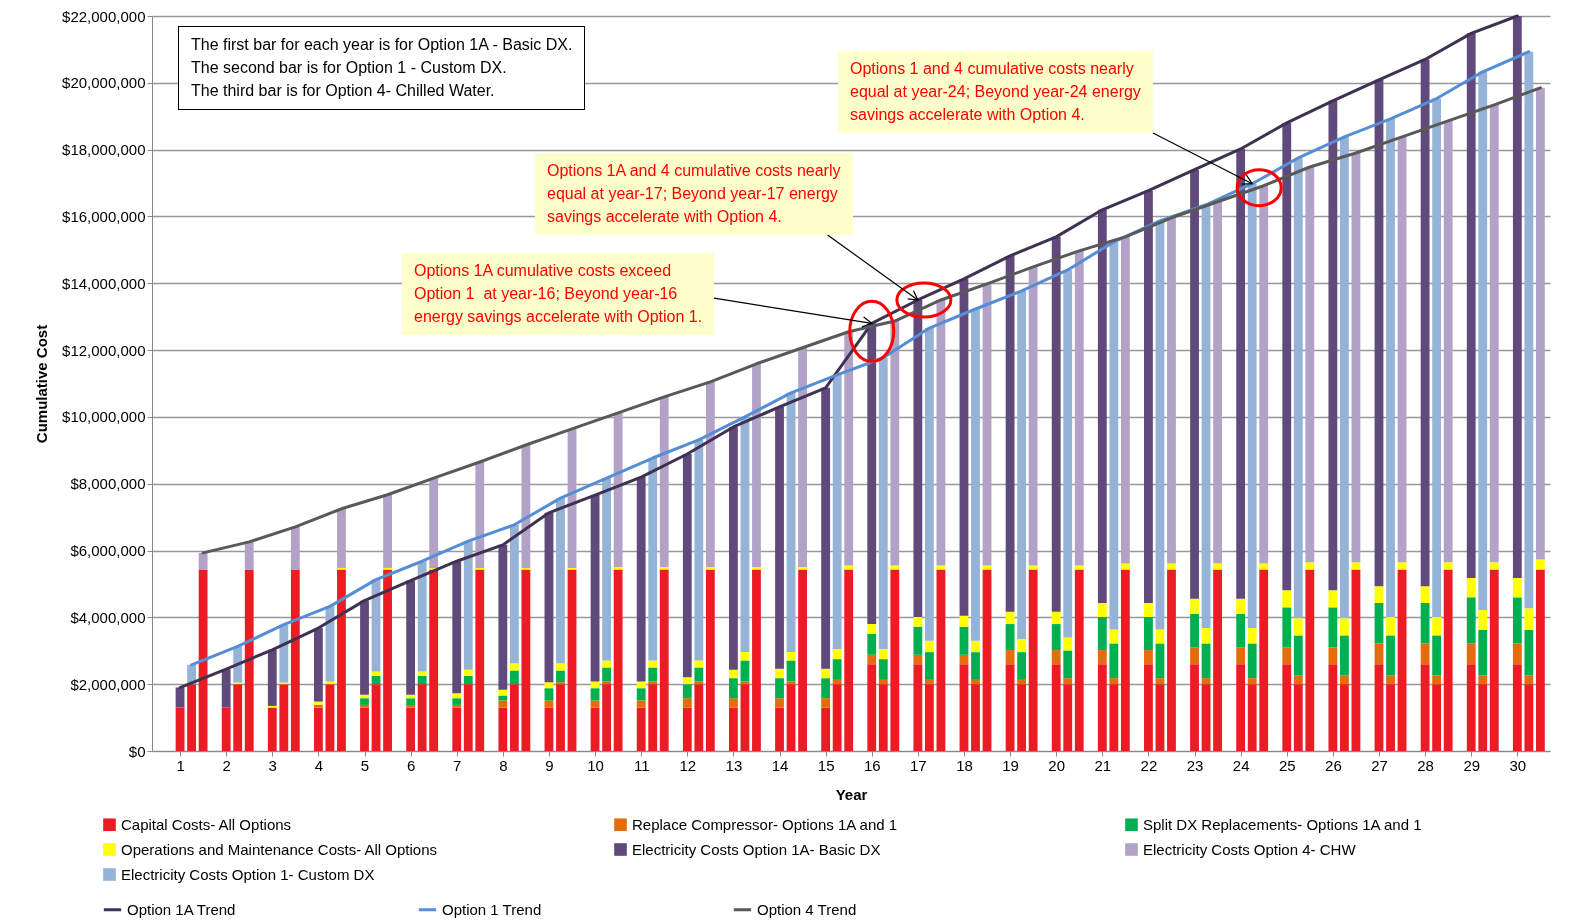  Describe the element at coordinates (104, 350) in the screenshot. I see `y-tick-label: $12,000,000` at that location.